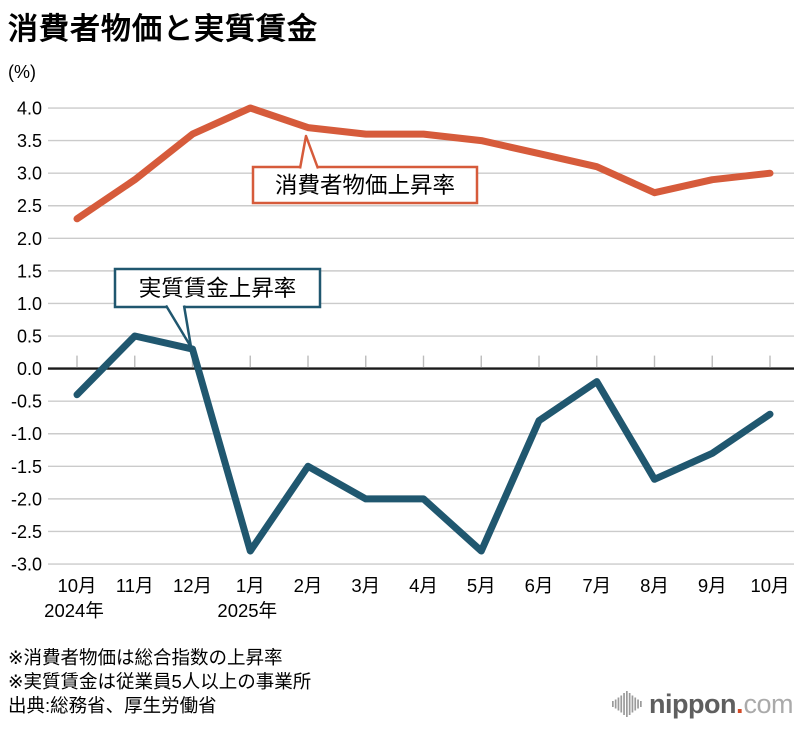 Image resolution: width=800 pixels, height=730 pixels. Describe the element at coordinates (22, 72) in the screenshot. I see `y-axis-unit-label: (%)` at that location.